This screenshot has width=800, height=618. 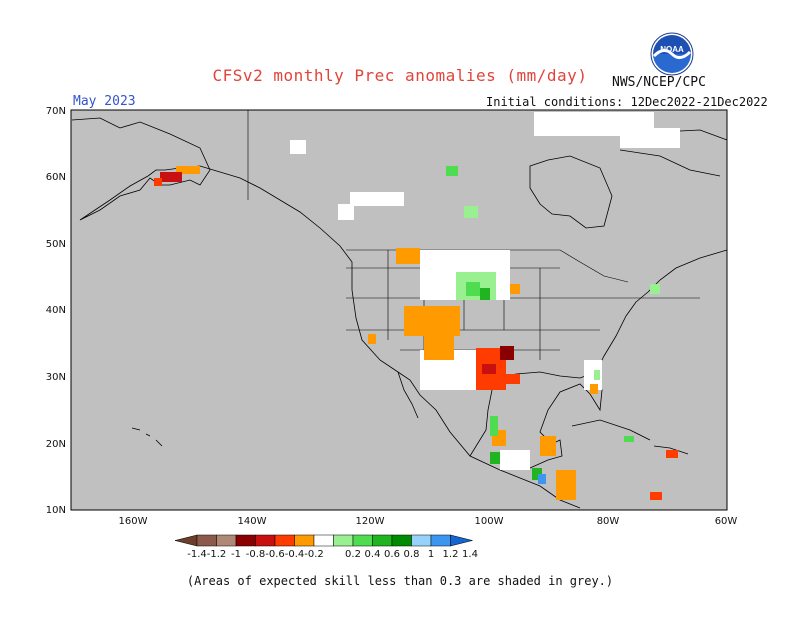 What do you see at coordinates (252, 521) in the screenshot?
I see `lon-label: 140W` at bounding box center [252, 521].